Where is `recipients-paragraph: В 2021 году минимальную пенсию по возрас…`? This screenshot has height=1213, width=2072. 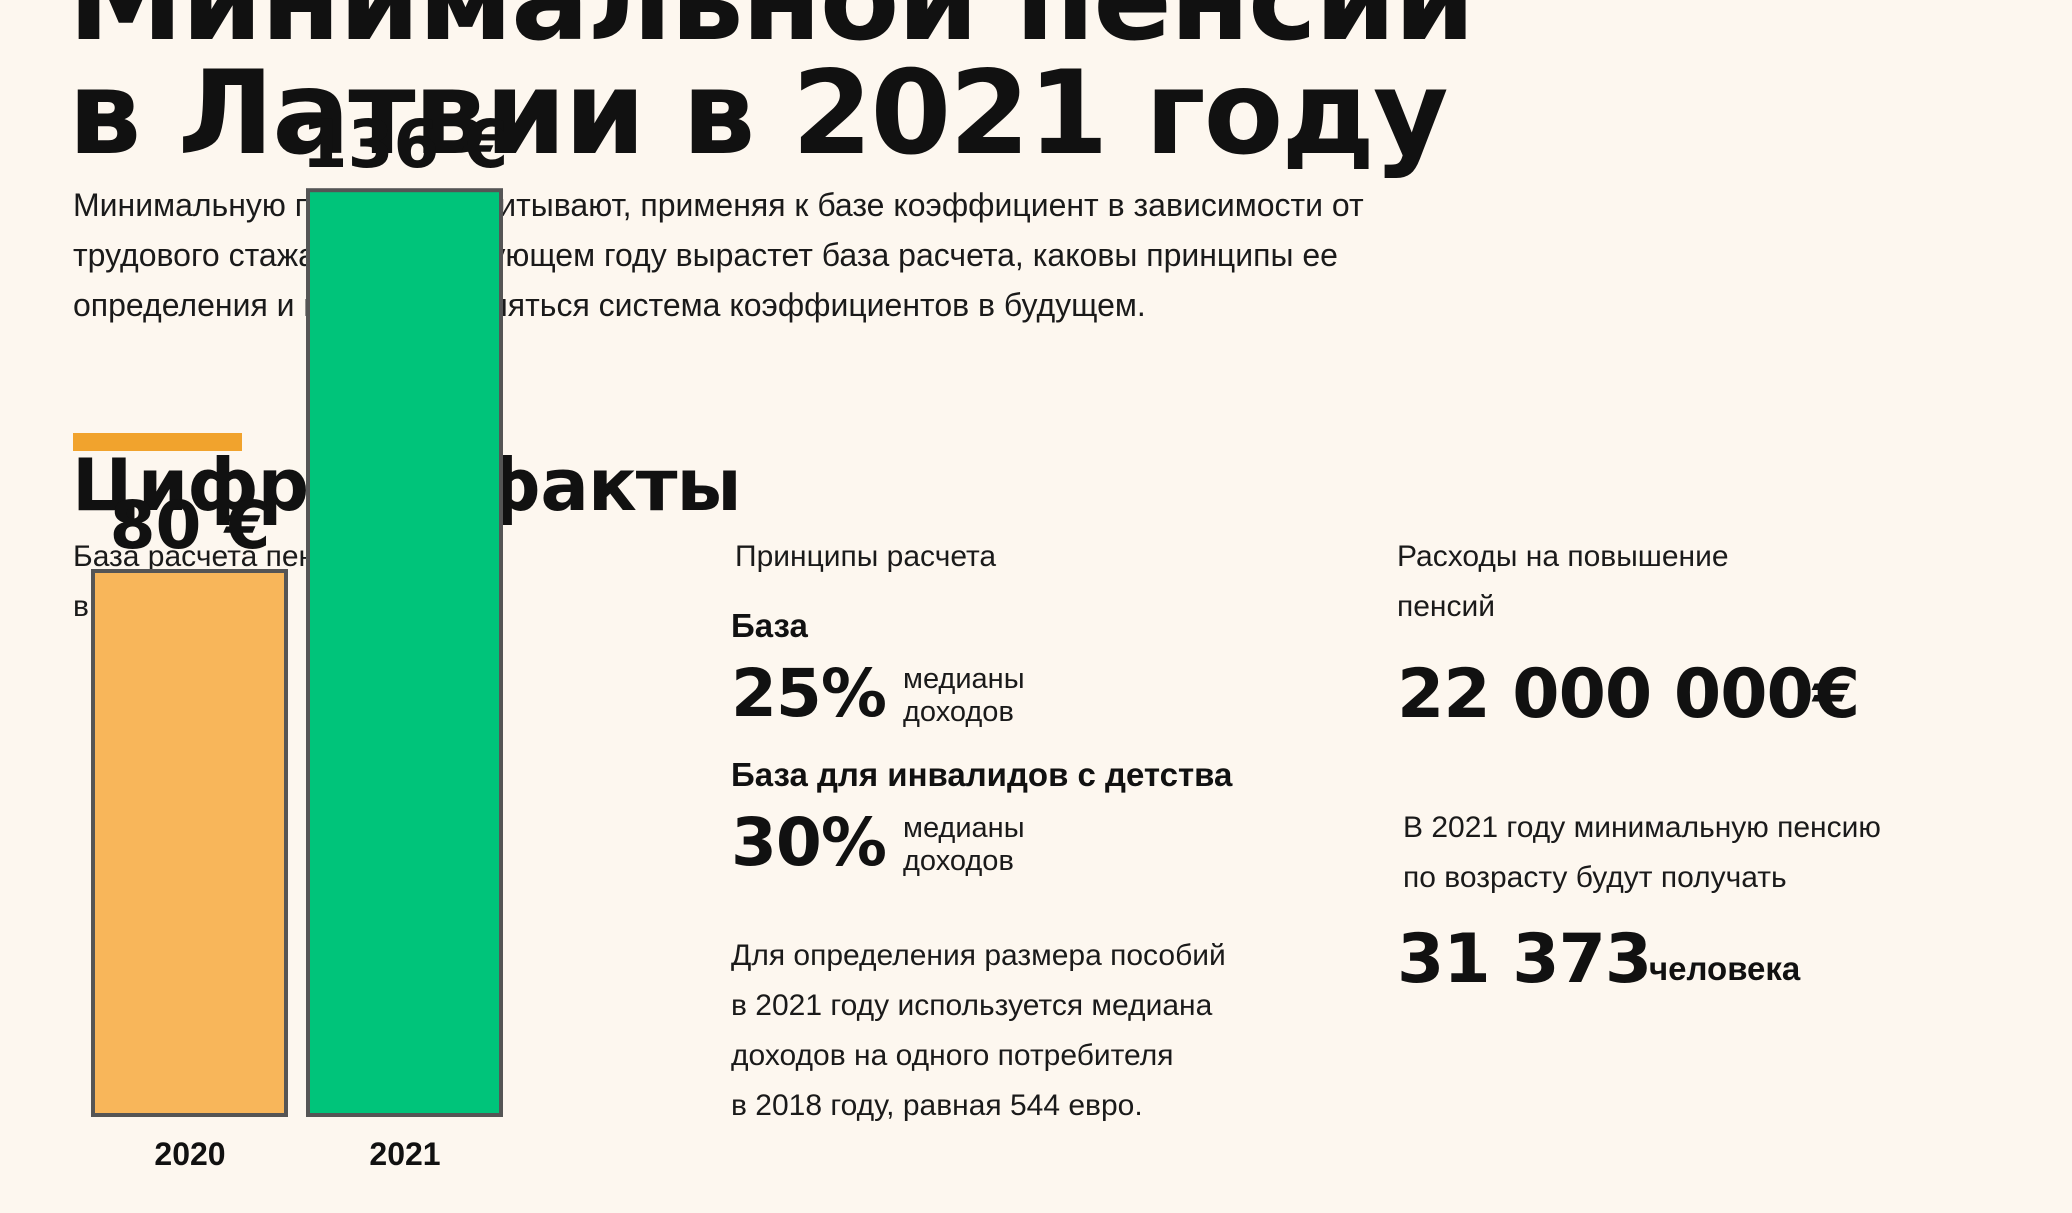
recipients-paragraph: В 2021 году минимальную пенсию по возрас… is located at coordinates (1642, 853).